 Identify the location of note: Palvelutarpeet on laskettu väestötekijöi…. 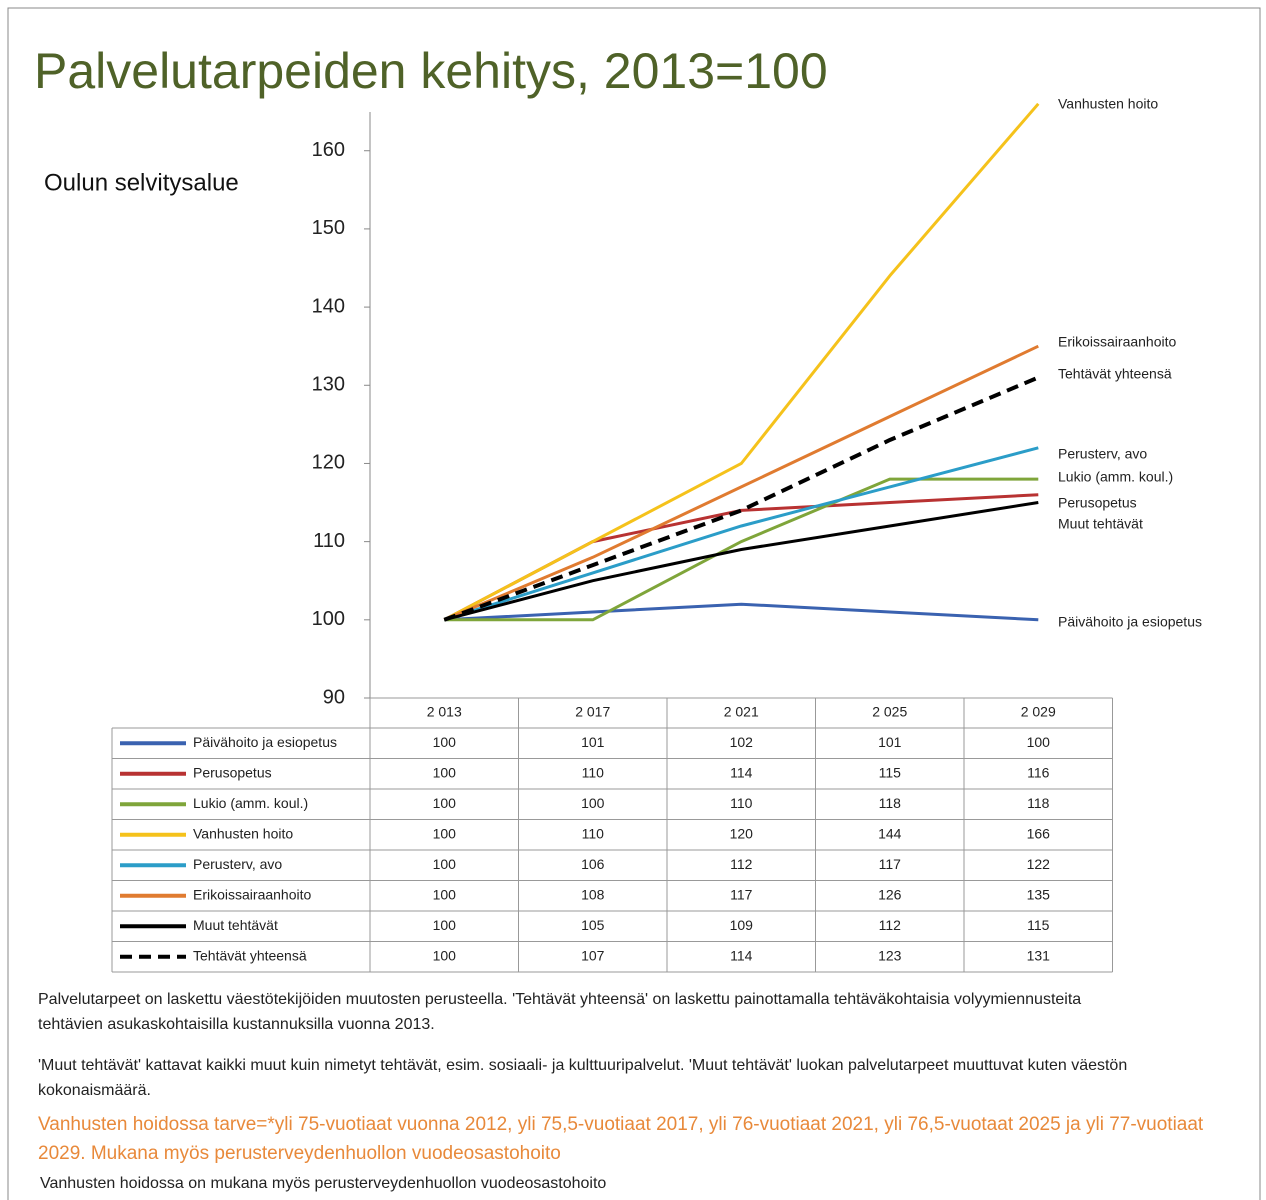
(560, 1012).